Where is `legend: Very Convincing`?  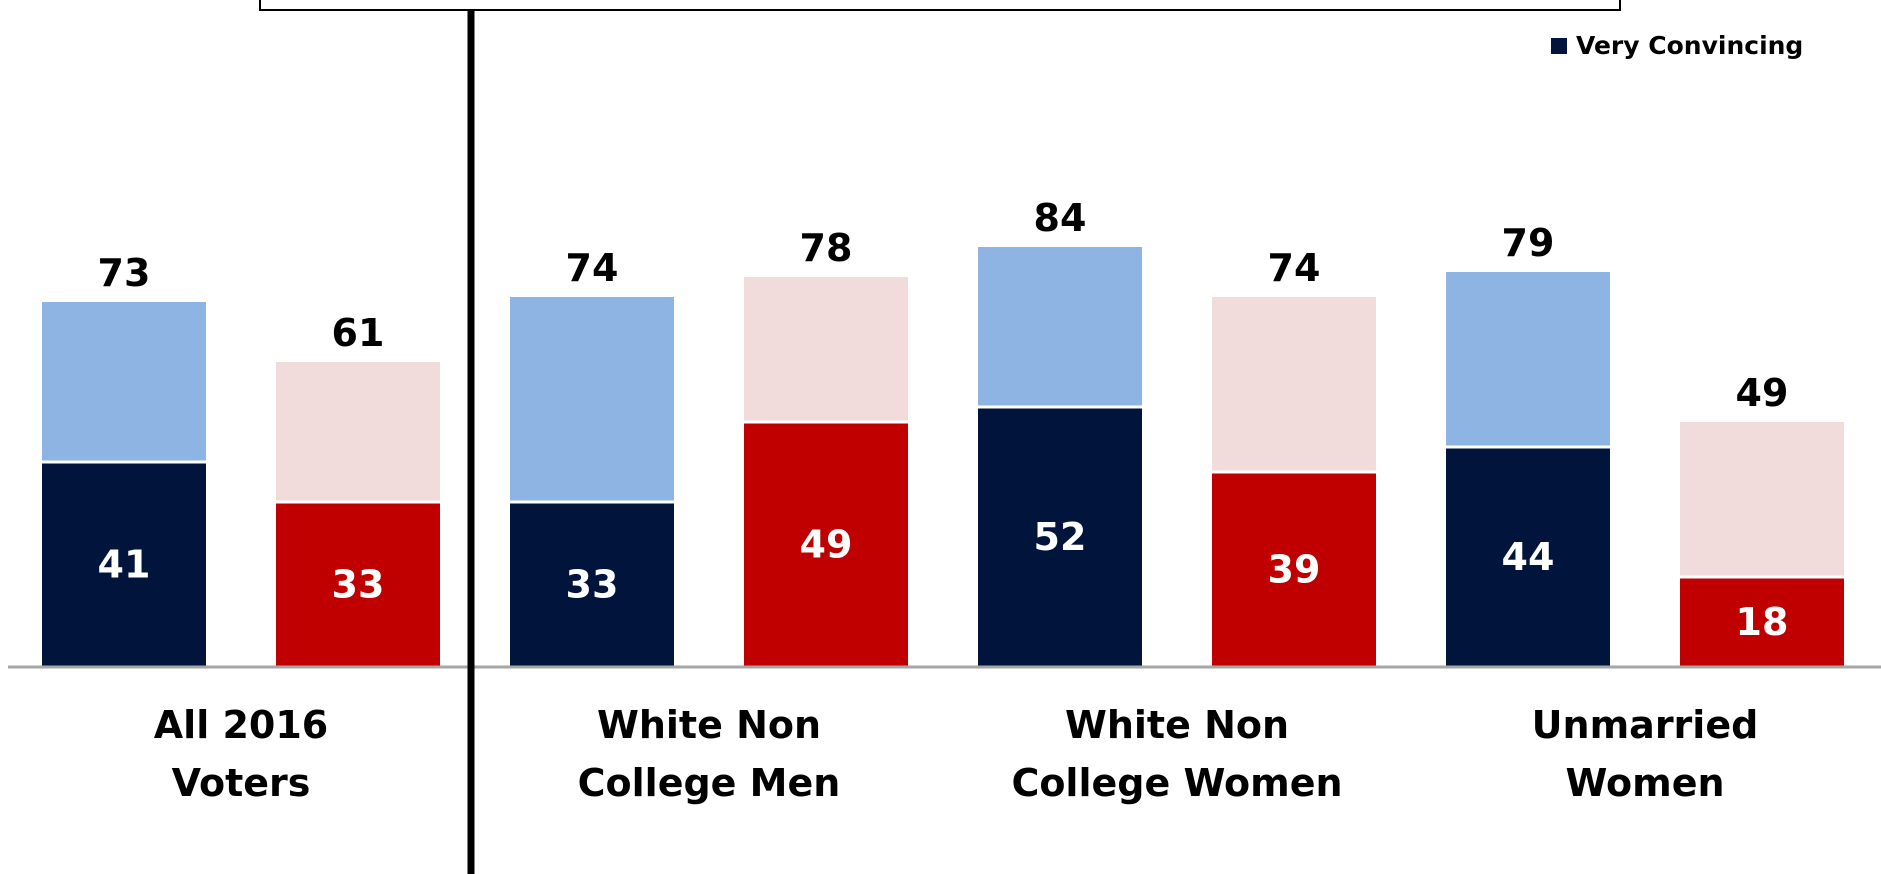 legend: Very Convincing is located at coordinates (1677, 45).